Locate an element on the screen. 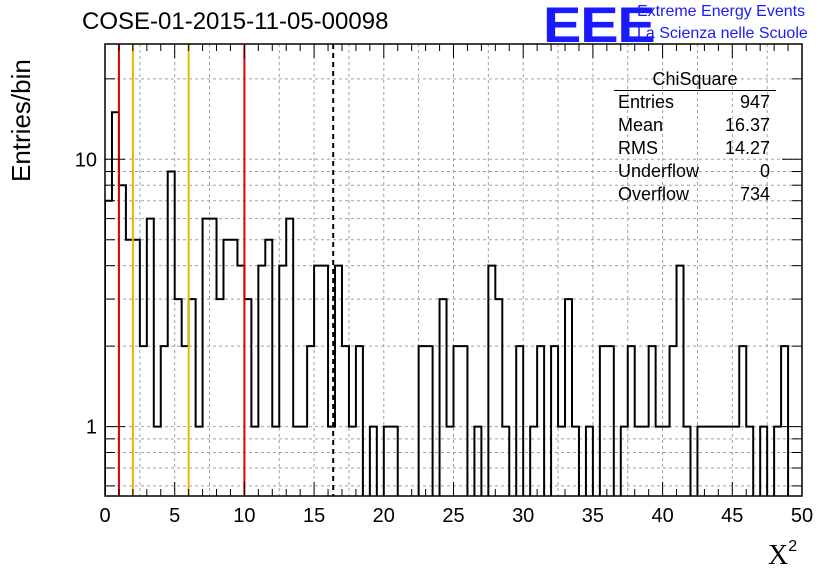 This screenshot has height=572, width=836. x-tick-label: 50 is located at coordinates (802, 516).